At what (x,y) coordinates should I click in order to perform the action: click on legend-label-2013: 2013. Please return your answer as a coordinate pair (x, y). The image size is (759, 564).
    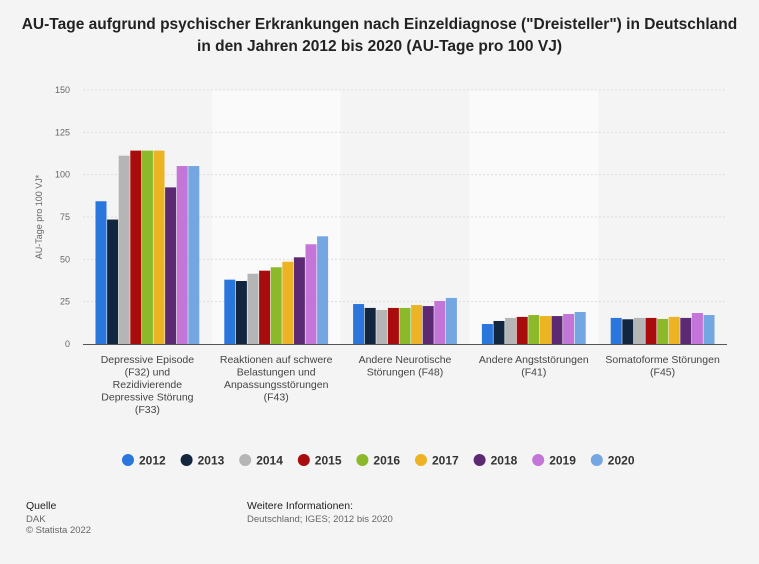
    Looking at the image, I should click on (211, 461).